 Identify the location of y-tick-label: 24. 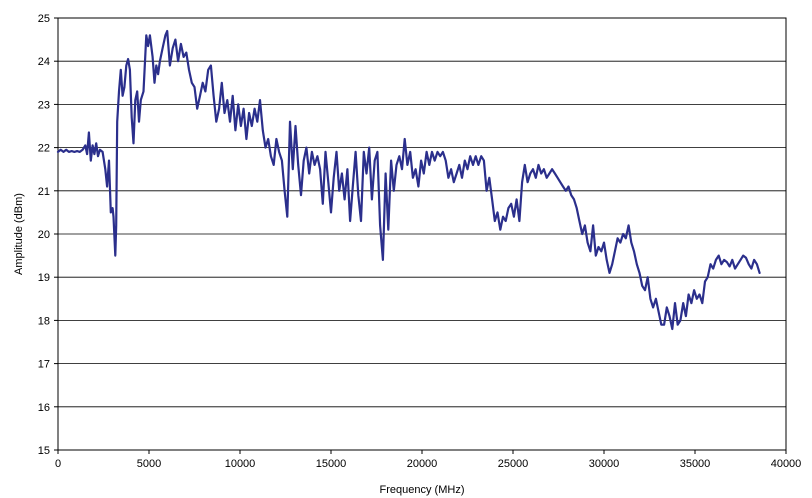
(44, 62).